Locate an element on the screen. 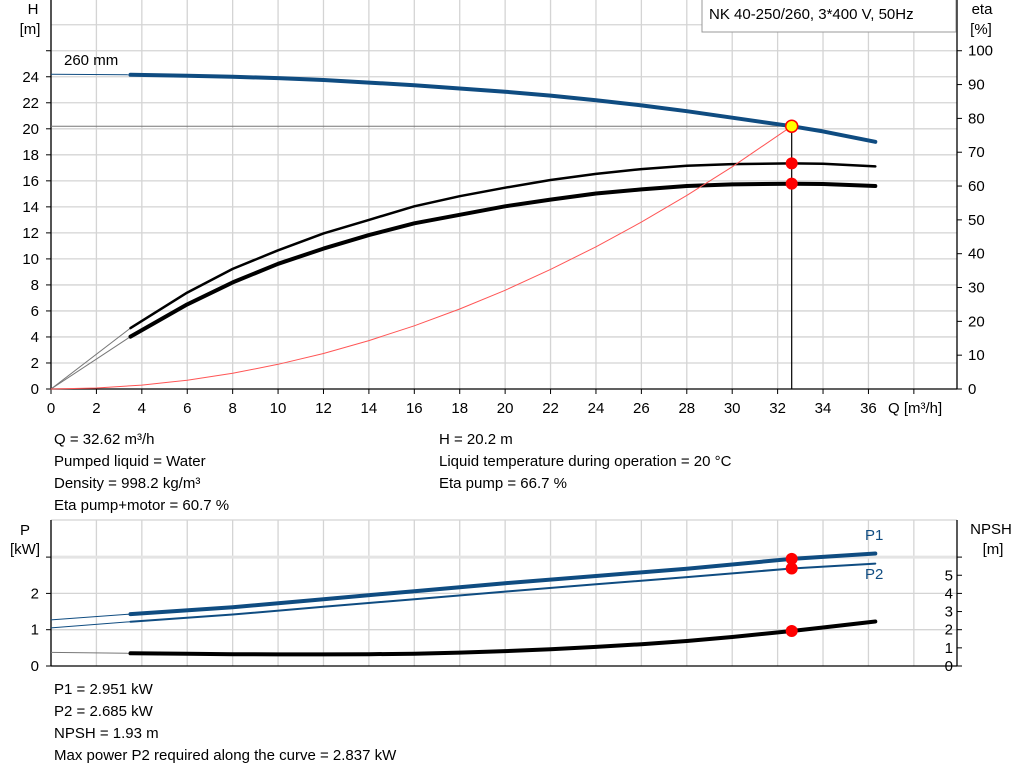 This screenshot has height=781, width=1024. y-right-tick-label: 10 is located at coordinates (976, 355).